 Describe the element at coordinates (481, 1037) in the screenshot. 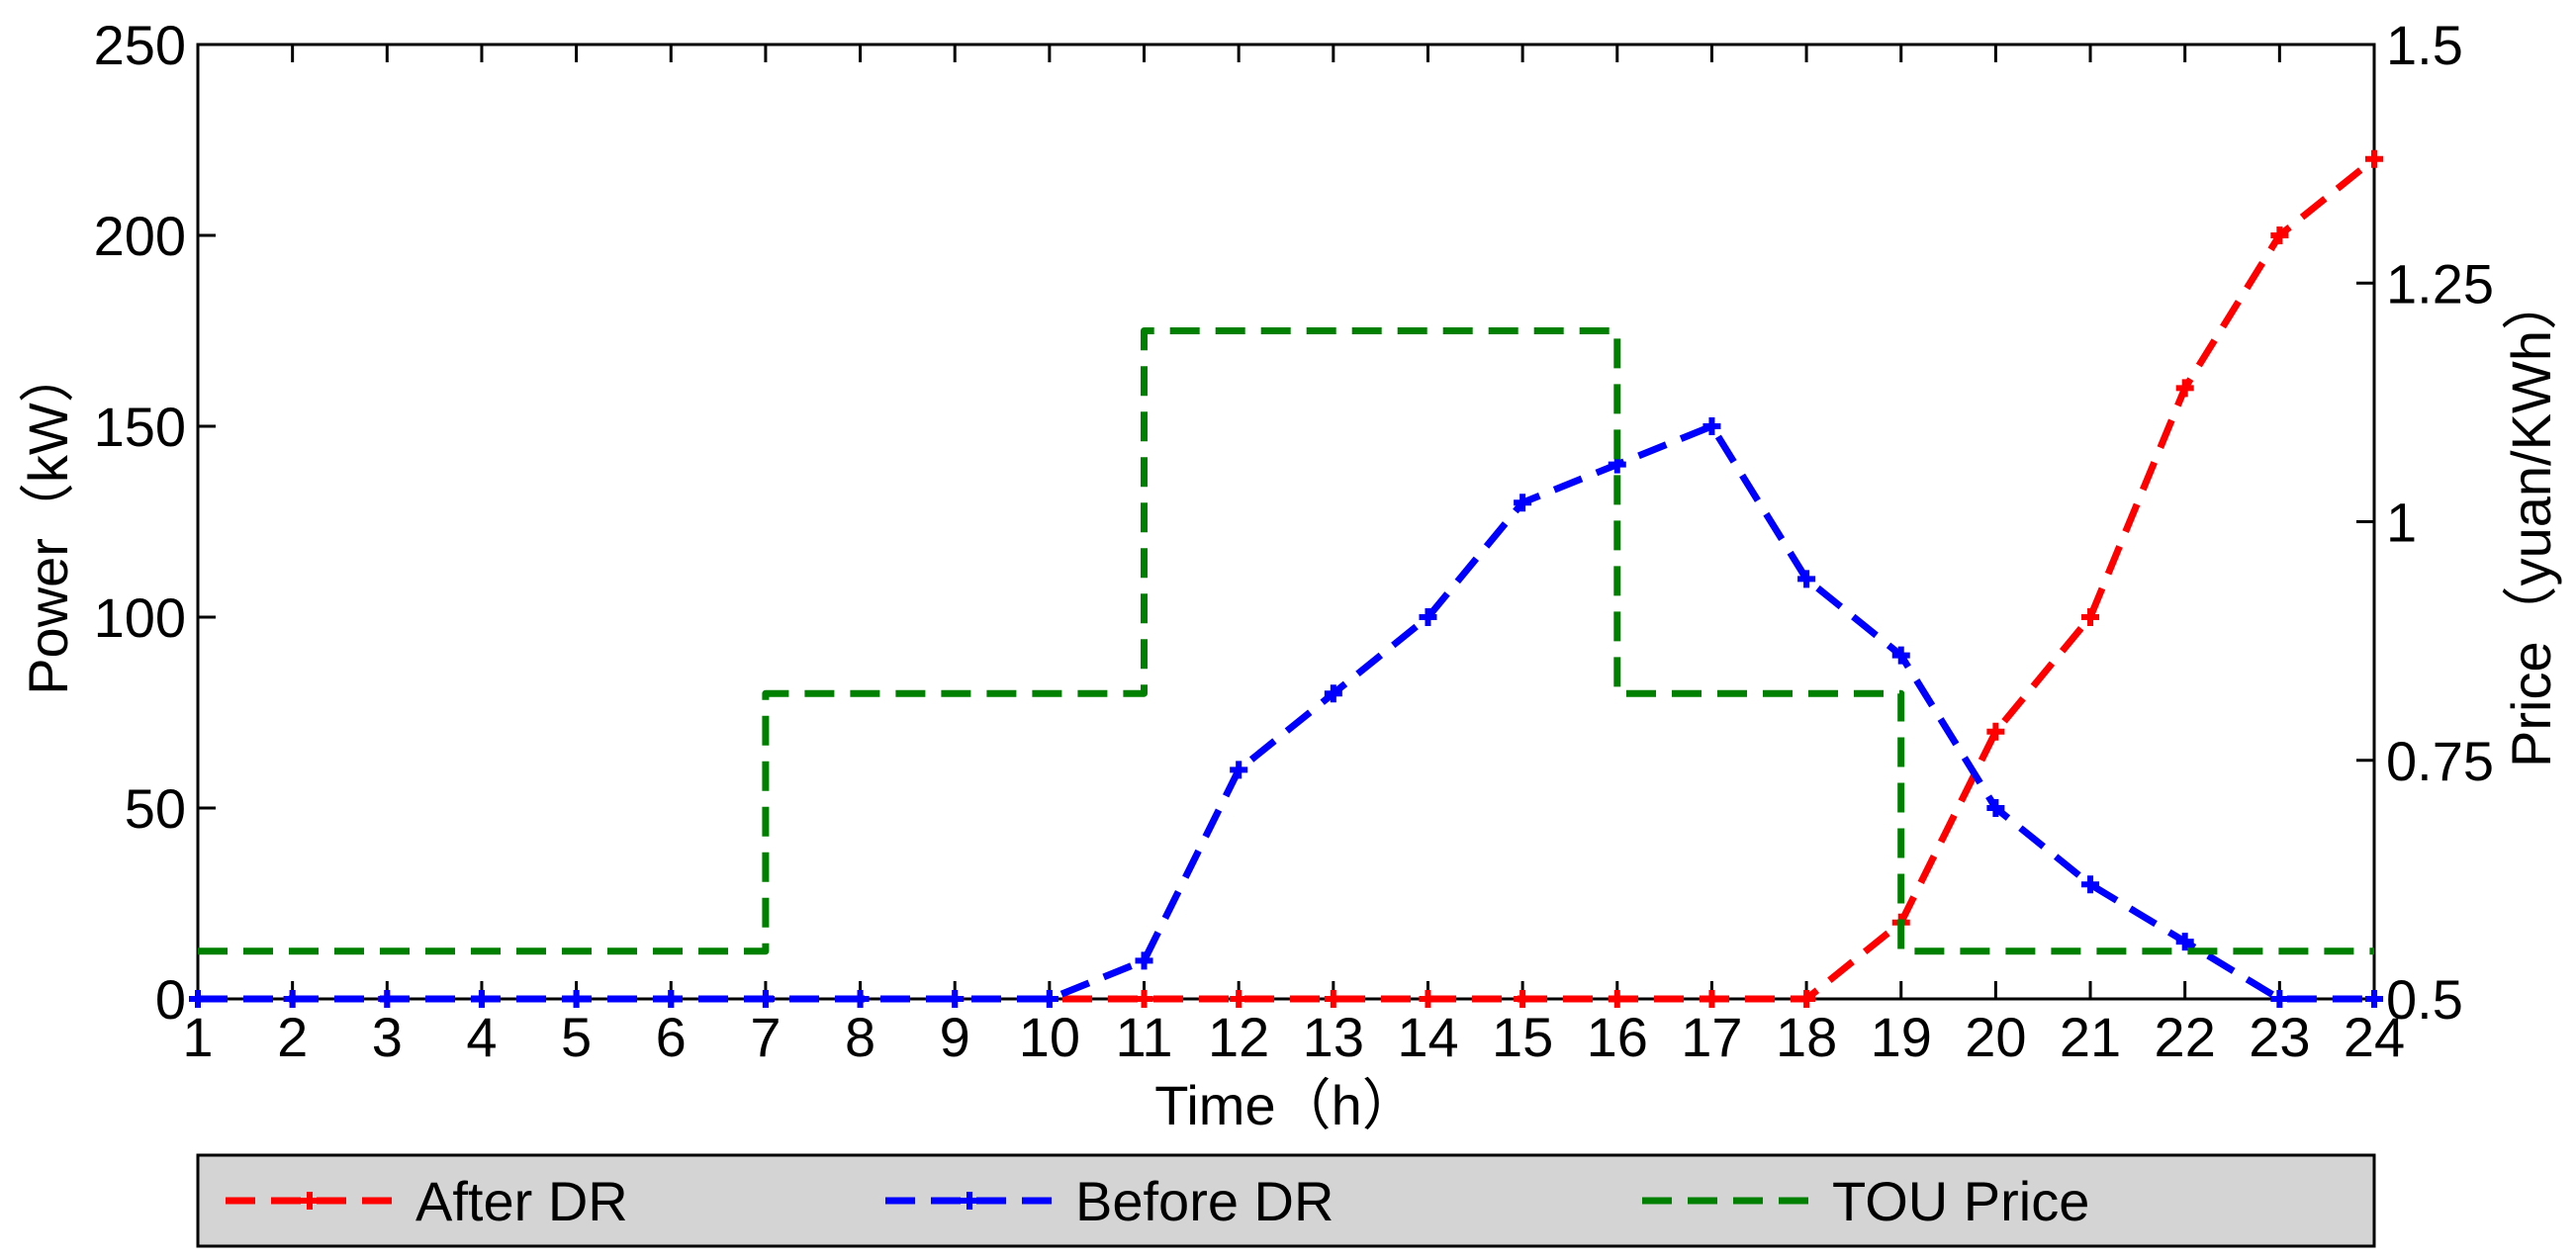

I see `x-tick-label: 4` at that location.